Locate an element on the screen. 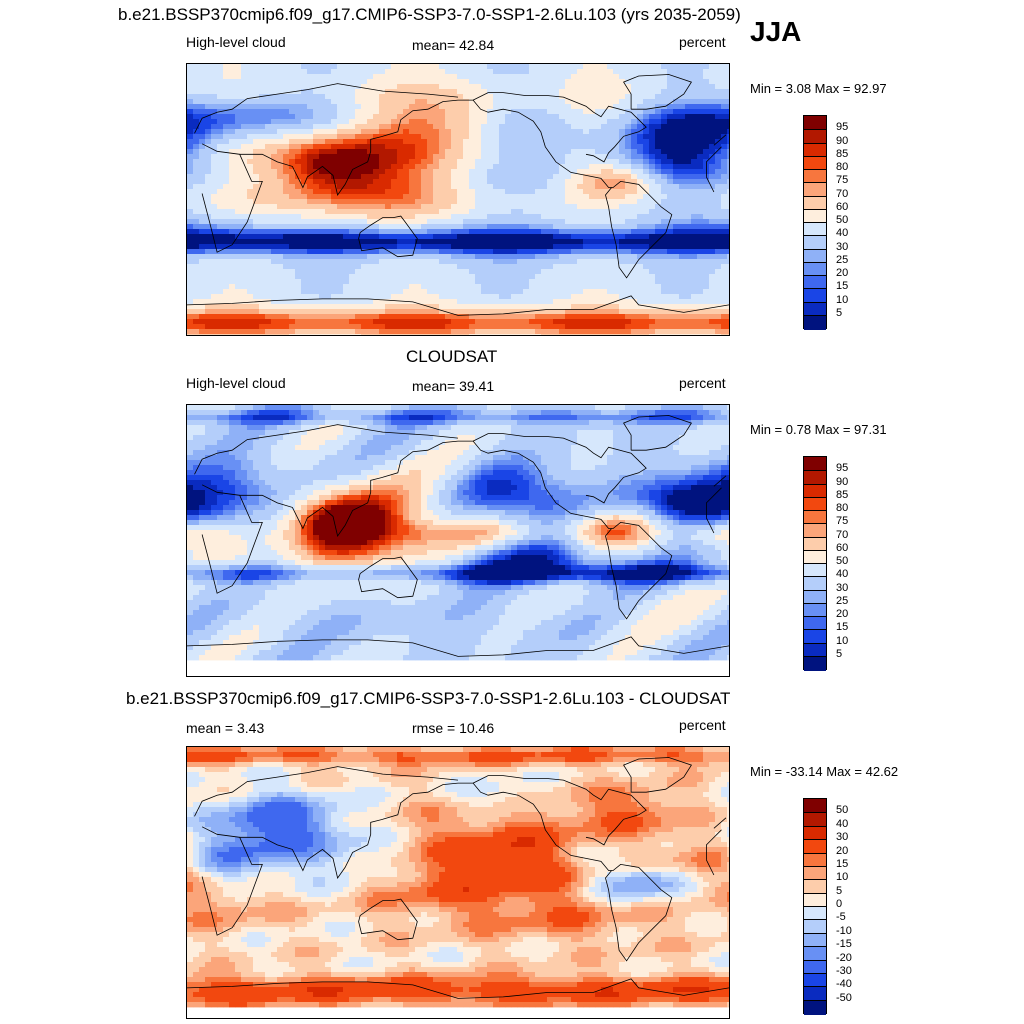 Image resolution: width=1024 pixels, height=1024 pixels. panel-2-mean-label: mean= 39.41 is located at coordinates (453, 386).